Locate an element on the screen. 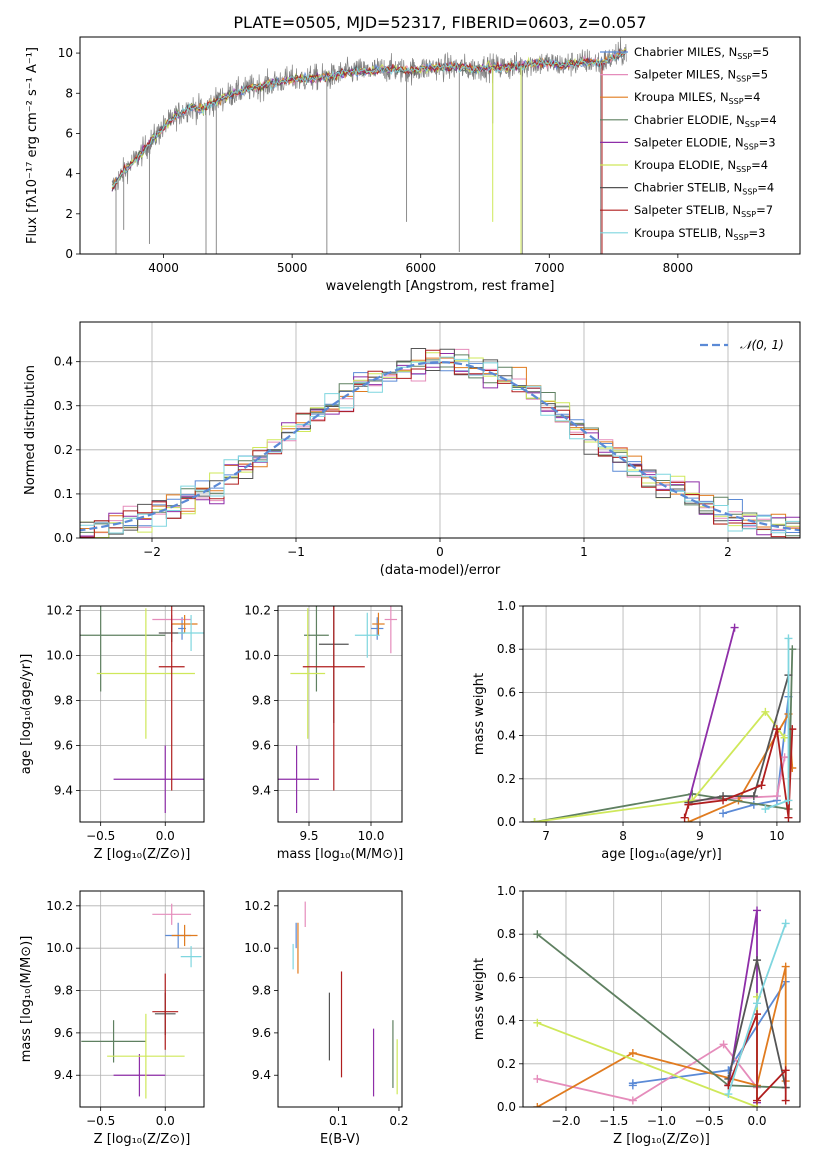  legend-label-kroupa-miles: Kroupa MILES, NSSP=4 is located at coordinates (697, 98).